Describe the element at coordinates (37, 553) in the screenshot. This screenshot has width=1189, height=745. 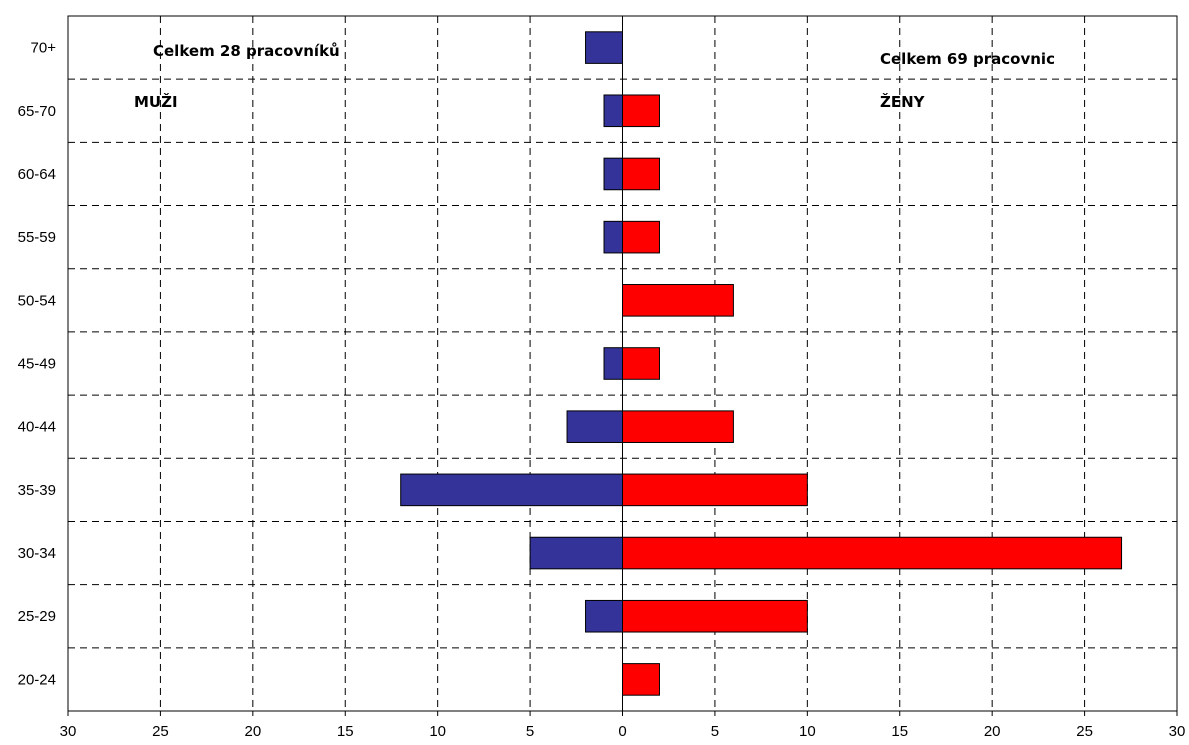
I see `y-tick-label: 30-34` at that location.